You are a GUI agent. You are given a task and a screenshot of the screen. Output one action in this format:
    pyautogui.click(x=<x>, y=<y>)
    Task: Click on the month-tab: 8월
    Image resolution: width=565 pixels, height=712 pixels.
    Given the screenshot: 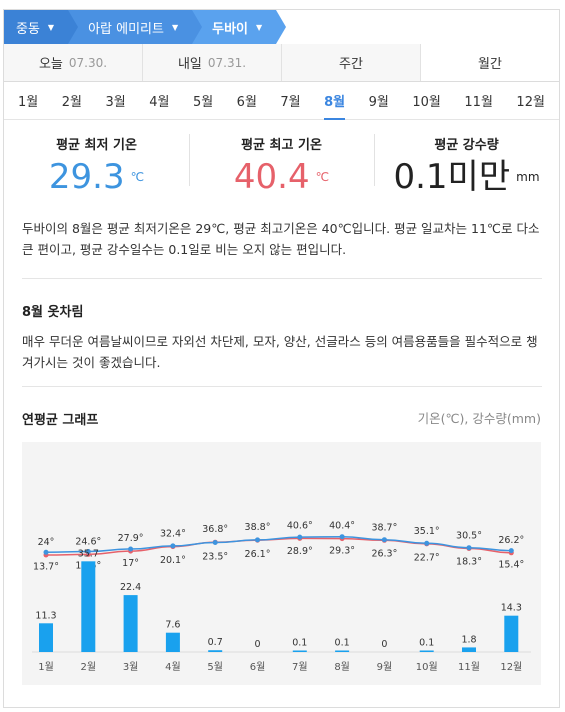 What is the action you would take?
    pyautogui.click(x=335, y=101)
    